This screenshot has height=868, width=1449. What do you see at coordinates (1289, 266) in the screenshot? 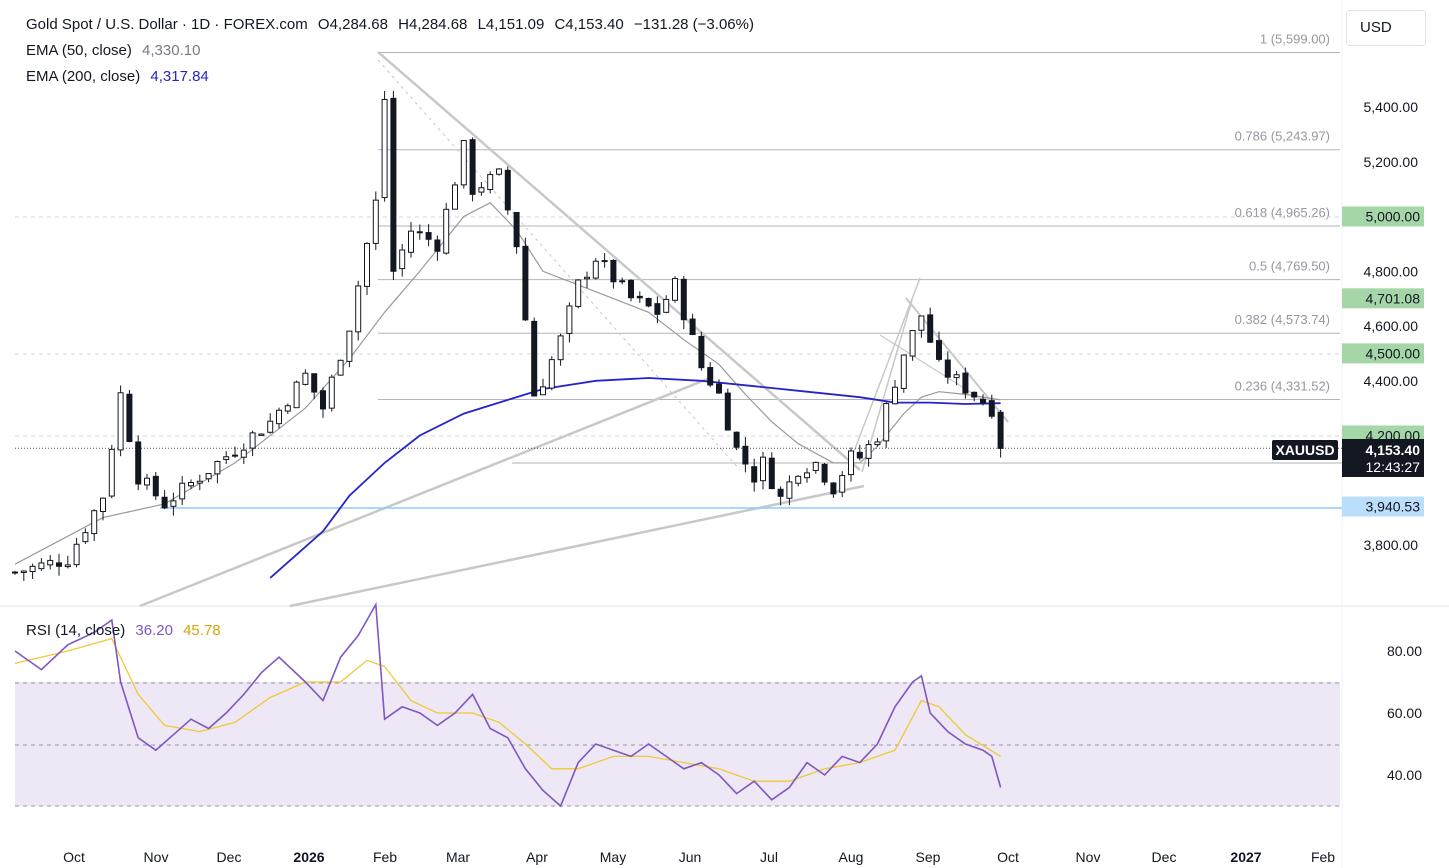
I see `fib-level-label: 0.5 (4,769.50)` at bounding box center [1289, 266].